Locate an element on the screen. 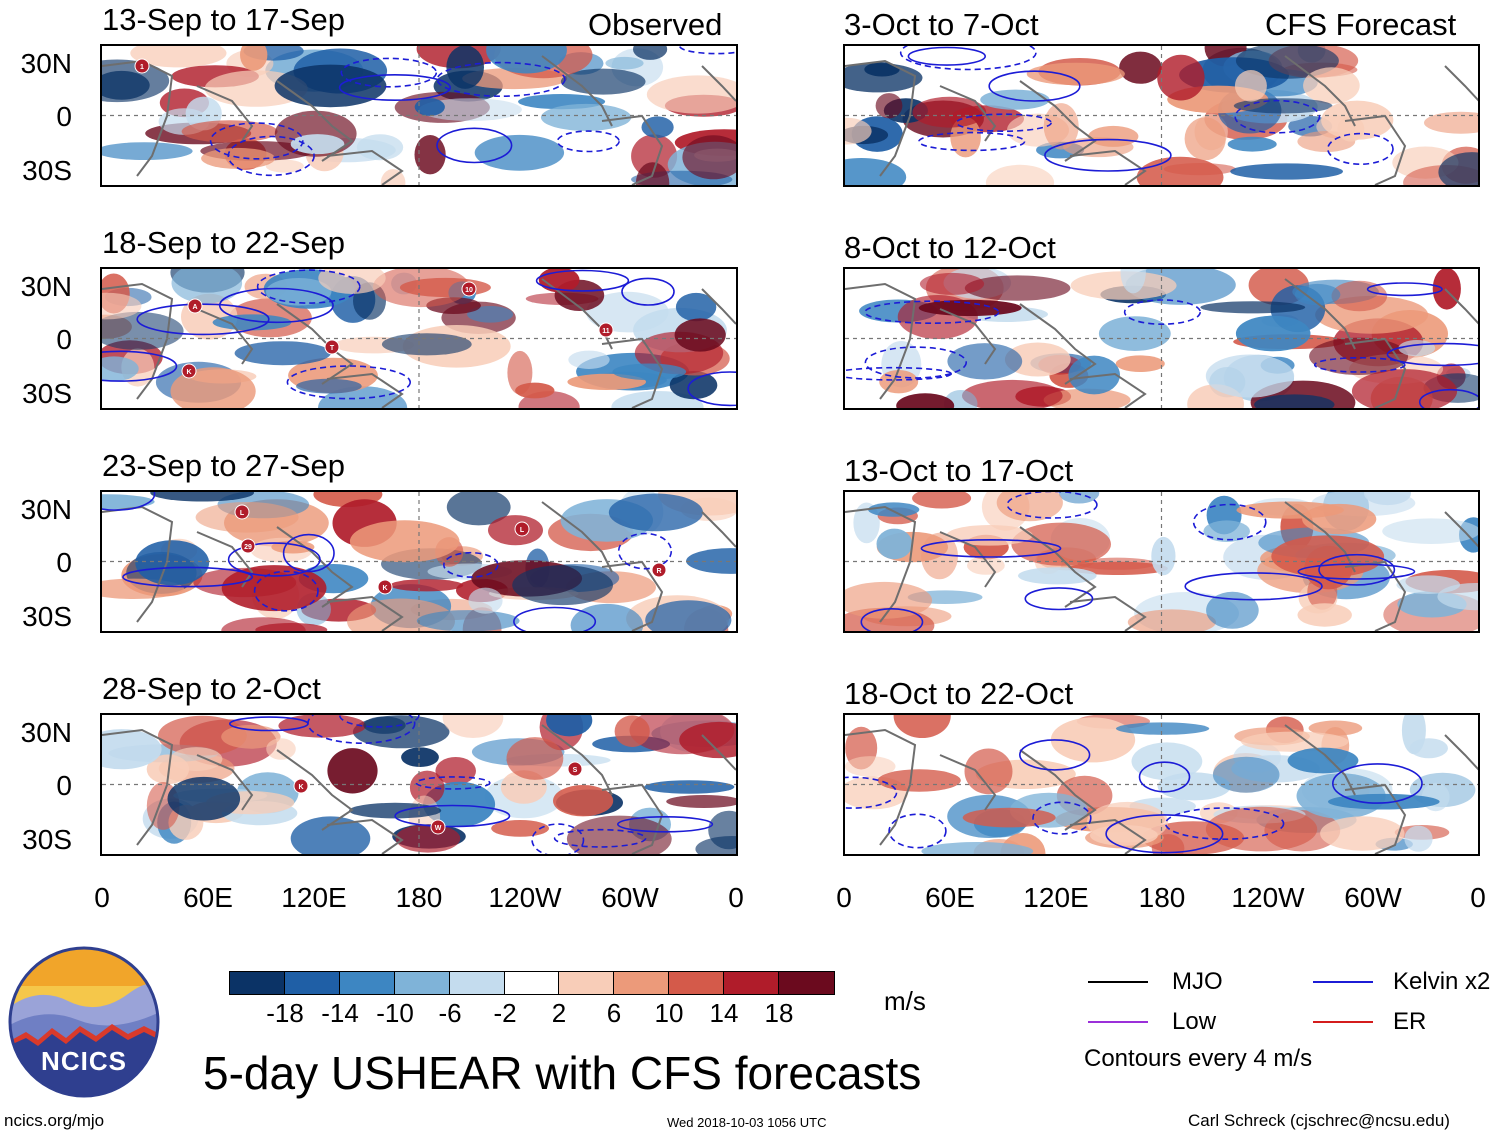 Image resolution: width=1510 pixels, height=1137 pixels. storm-label: L is located at coordinates (522, 530).